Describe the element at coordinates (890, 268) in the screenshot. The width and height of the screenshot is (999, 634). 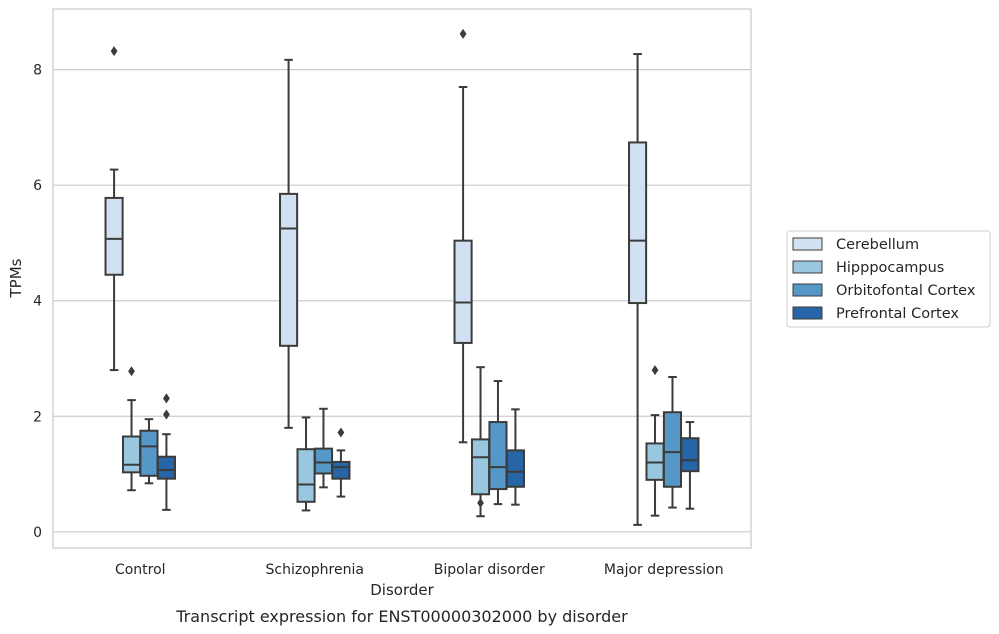
I see `legend-label: Hipppocampus` at that location.